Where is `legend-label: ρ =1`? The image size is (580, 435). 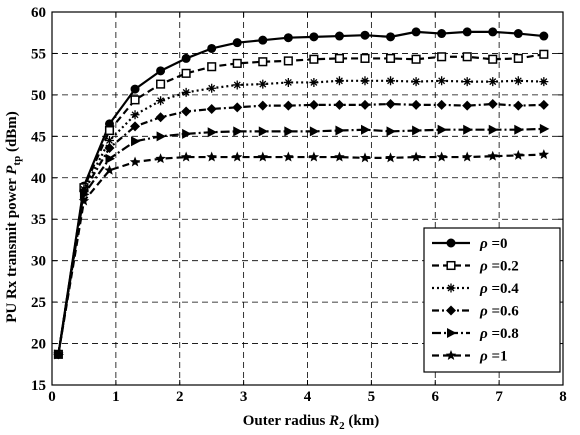 legend-label: ρ =1 is located at coordinates (493, 357).